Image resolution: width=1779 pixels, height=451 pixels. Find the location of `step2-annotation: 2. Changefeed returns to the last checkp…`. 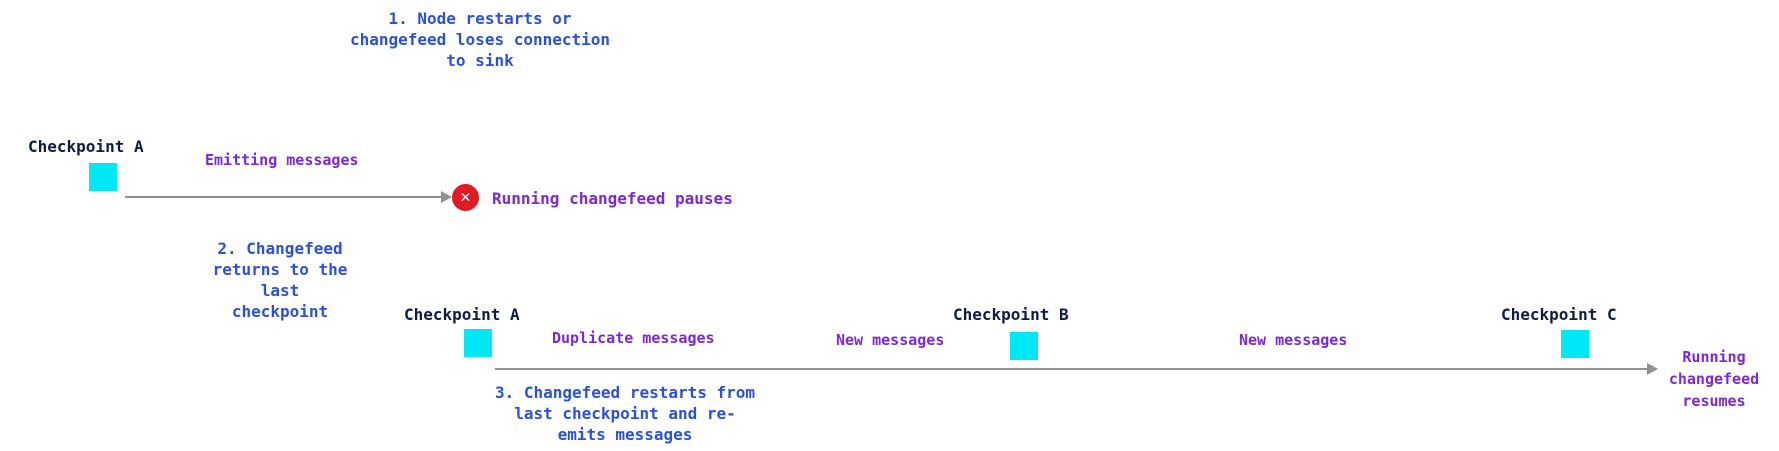

step2-annotation: 2. Changefeed returns to the last checkp… is located at coordinates (280, 280).